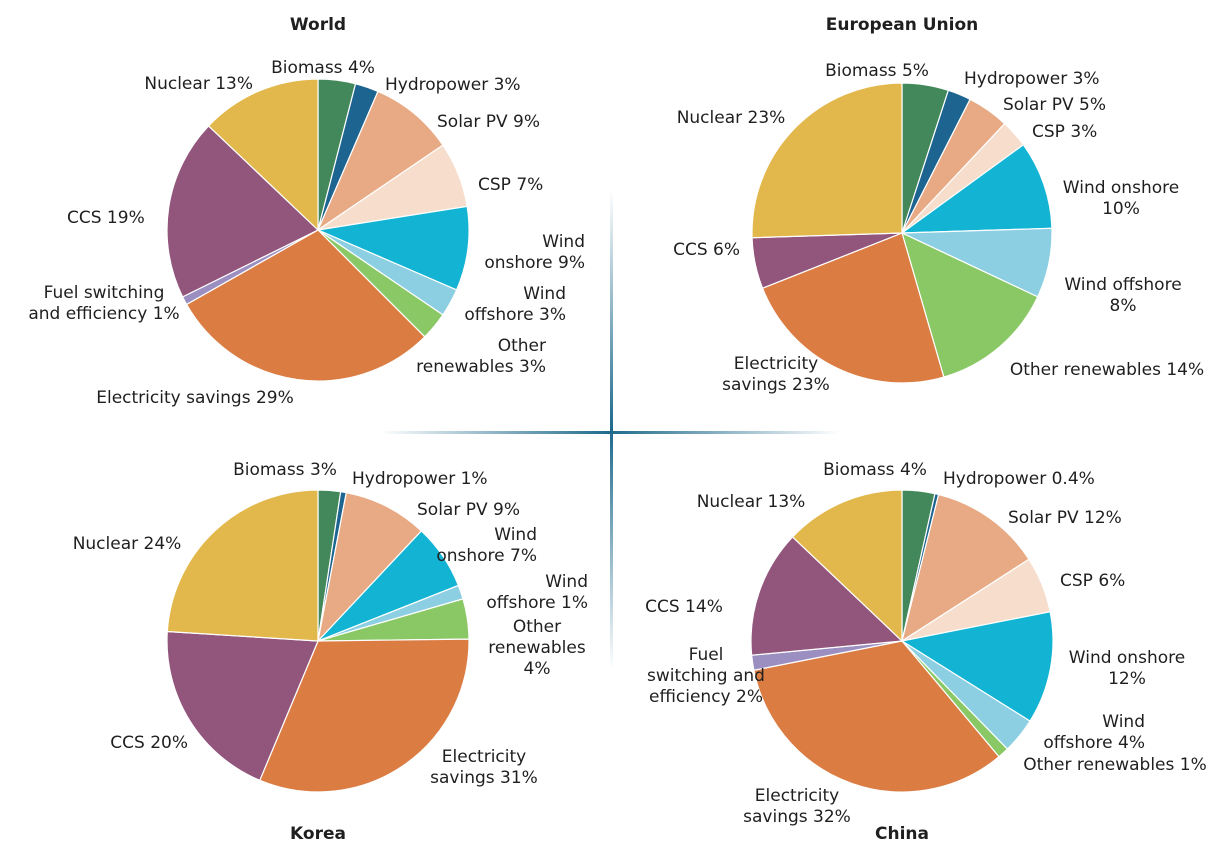 Image resolution: width=1223 pixels, height=848 pixels. I want to click on slice-label-electricity-savings-32pct: Electricity savings 32%, so click(797, 806).